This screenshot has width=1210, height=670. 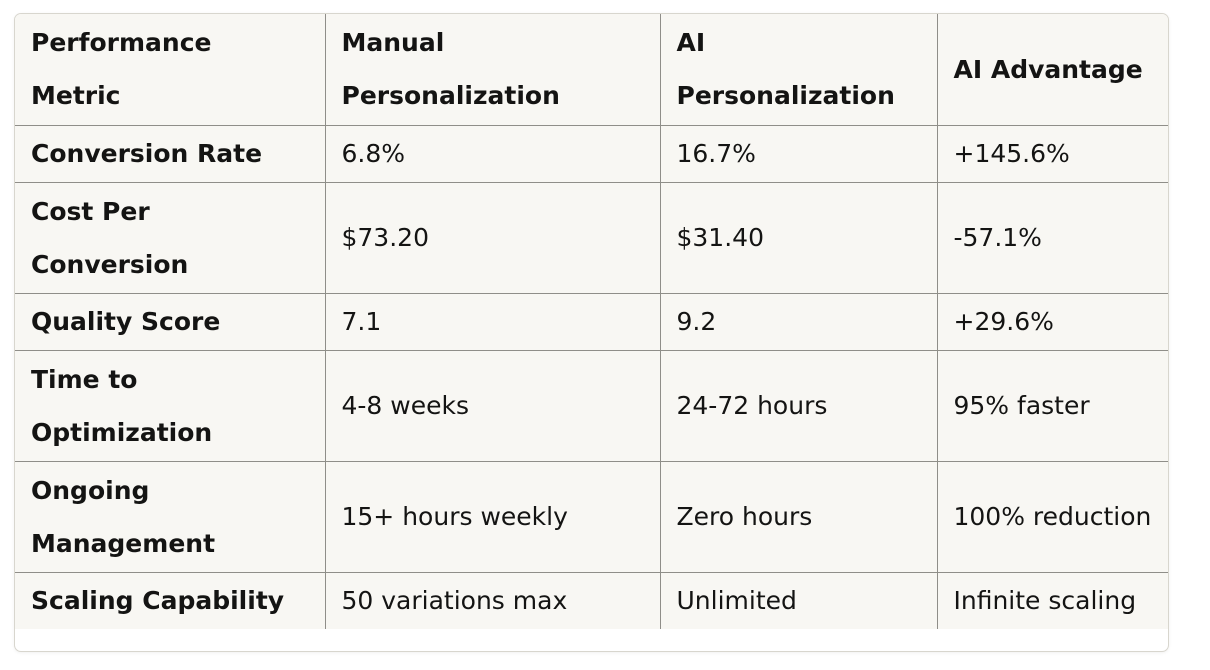 What do you see at coordinates (1052, 322) in the screenshot?
I see `advantage-cell: +29.6%` at bounding box center [1052, 322].